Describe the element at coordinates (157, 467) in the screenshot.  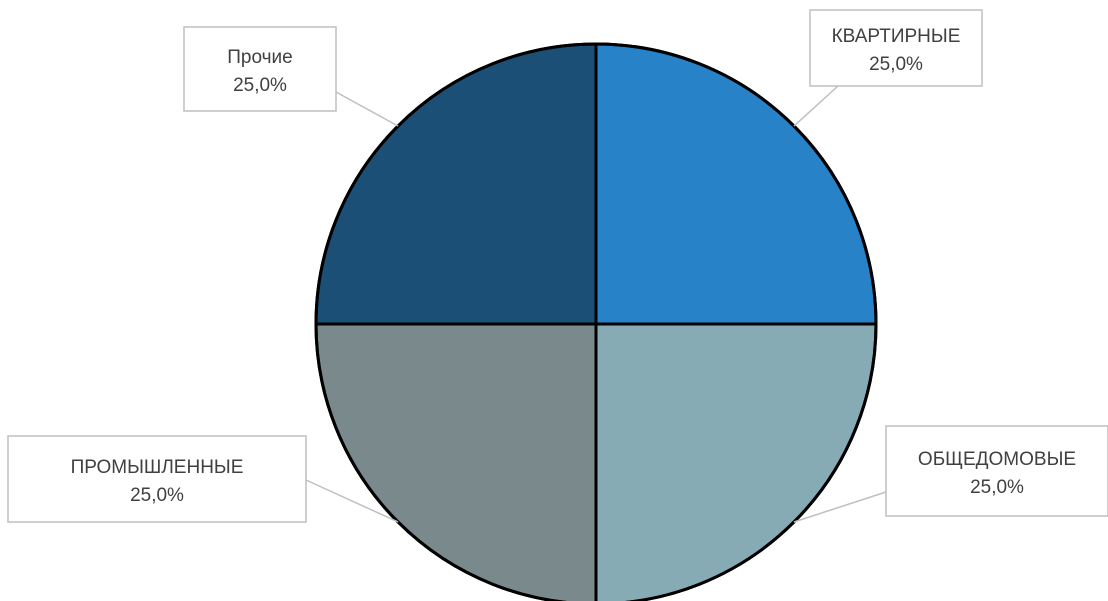
I see `data-label-category: ПРОМЫШЛЕННЫЕ` at that location.